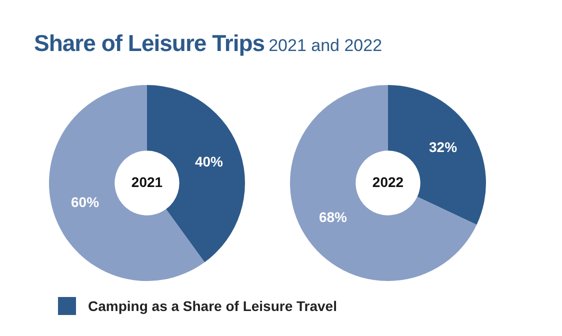 The height and width of the screenshot is (336, 562). Describe the element at coordinates (212, 306) in the screenshot. I see `legend-label: Camping as a Share of Leisure Travel` at that location.